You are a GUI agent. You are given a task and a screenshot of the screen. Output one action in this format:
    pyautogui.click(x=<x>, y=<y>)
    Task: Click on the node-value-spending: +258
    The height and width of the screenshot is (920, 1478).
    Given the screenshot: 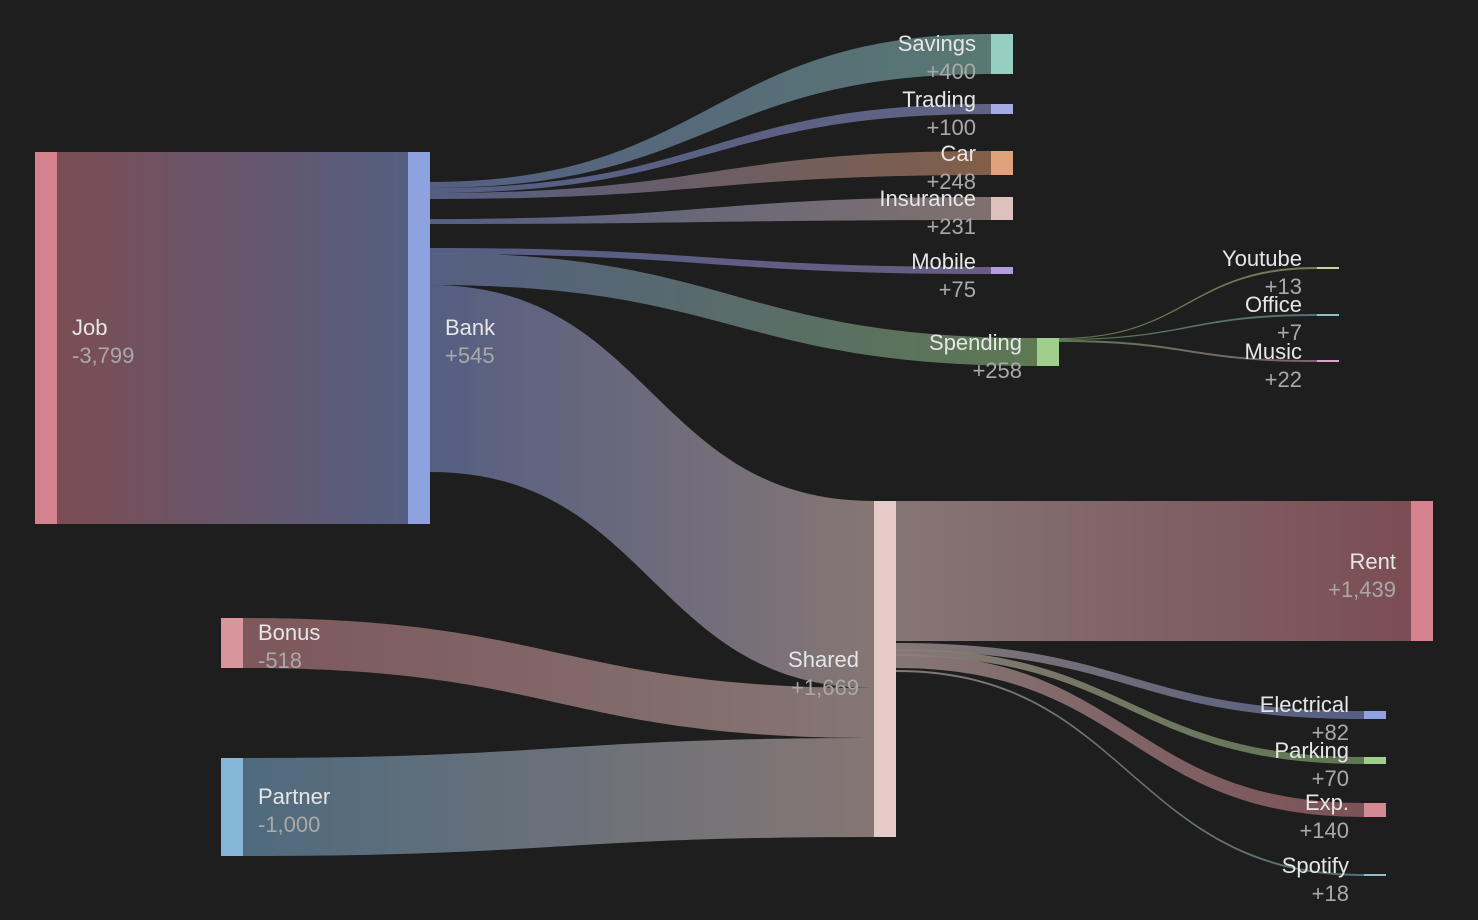 What is the action you would take?
    pyautogui.click(x=997, y=370)
    